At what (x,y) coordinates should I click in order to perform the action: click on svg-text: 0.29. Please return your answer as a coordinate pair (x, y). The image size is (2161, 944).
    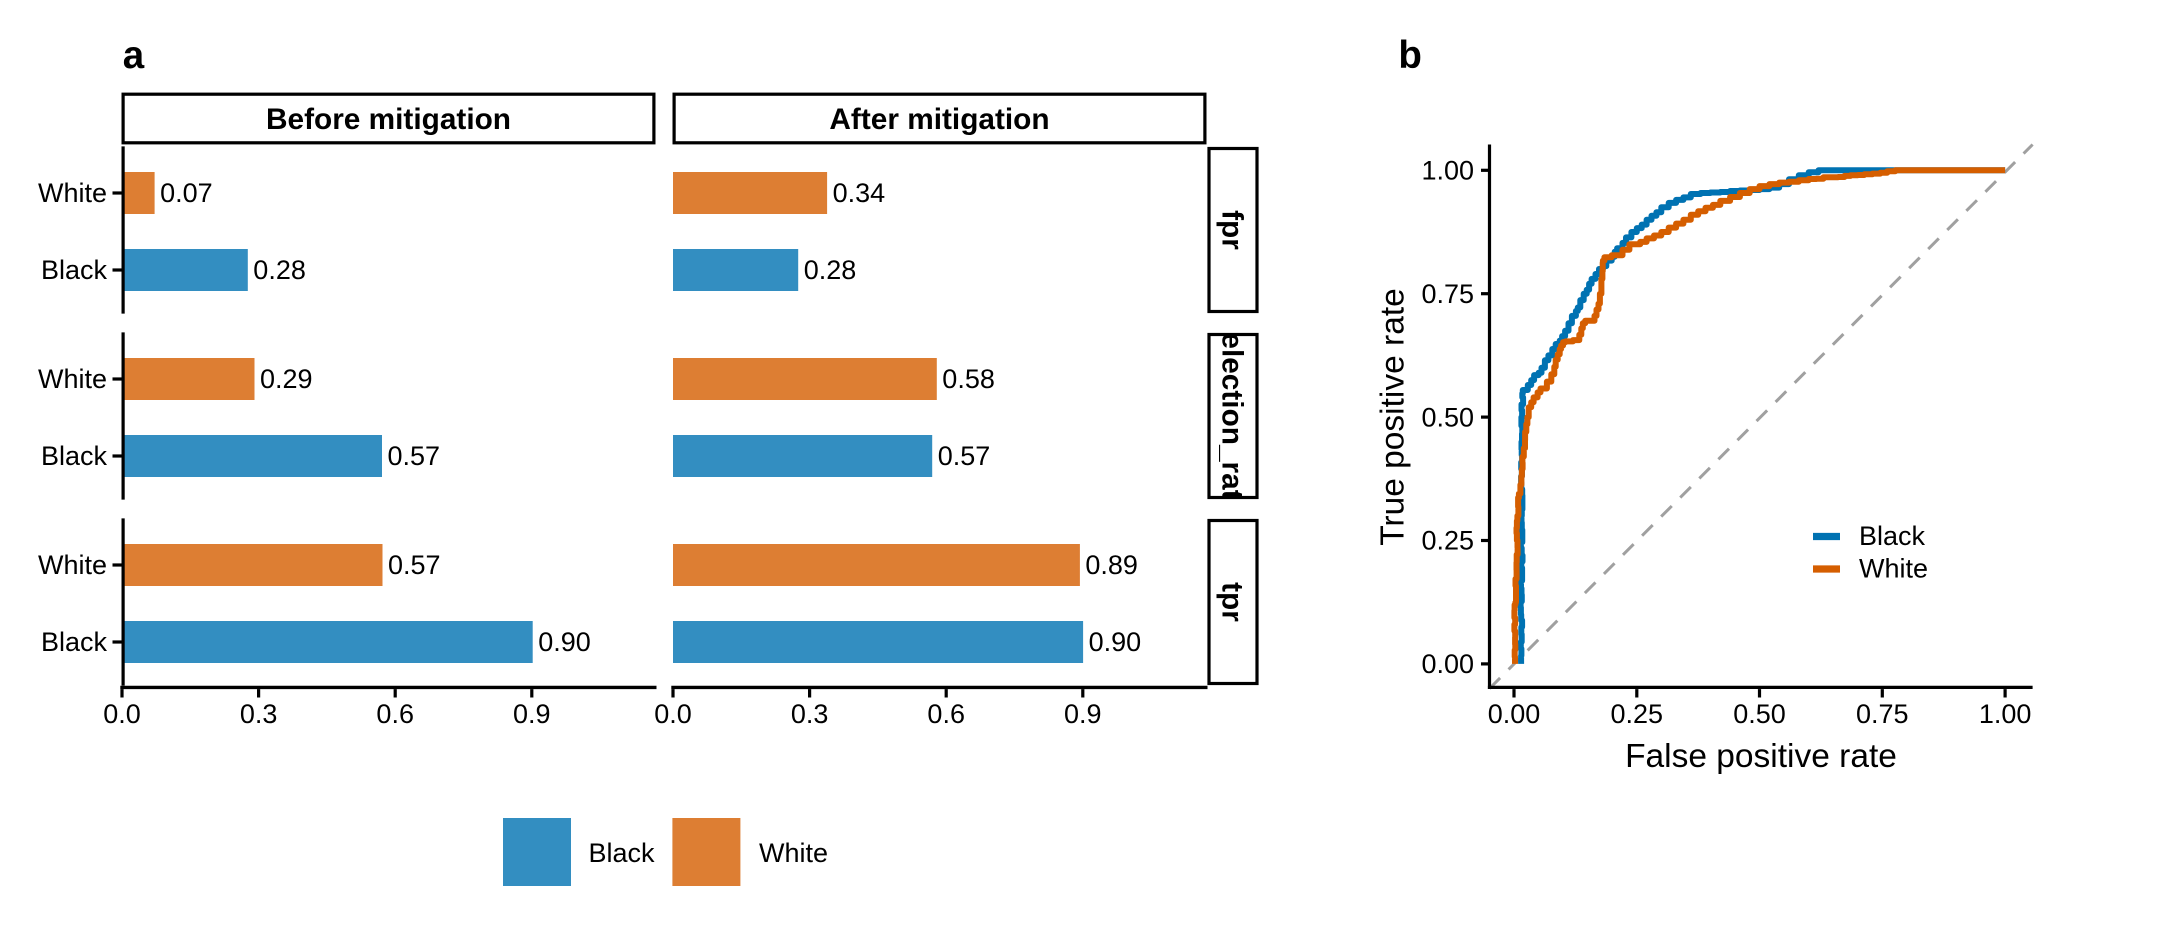
    Looking at the image, I should click on (286, 379).